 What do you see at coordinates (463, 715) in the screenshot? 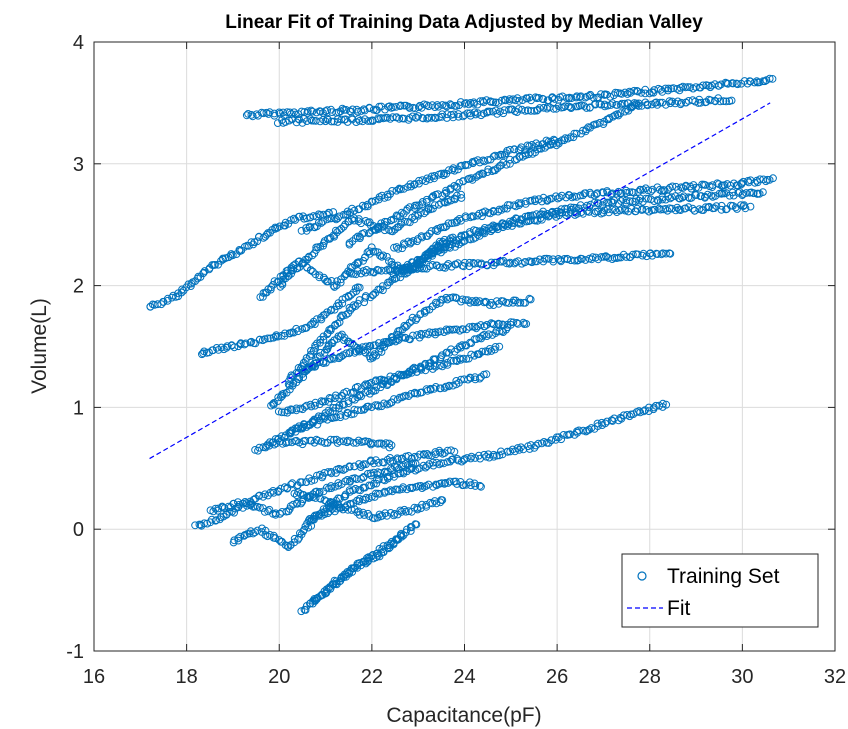
I see `x-axis-label: Capacitance(pF)` at bounding box center [463, 715].